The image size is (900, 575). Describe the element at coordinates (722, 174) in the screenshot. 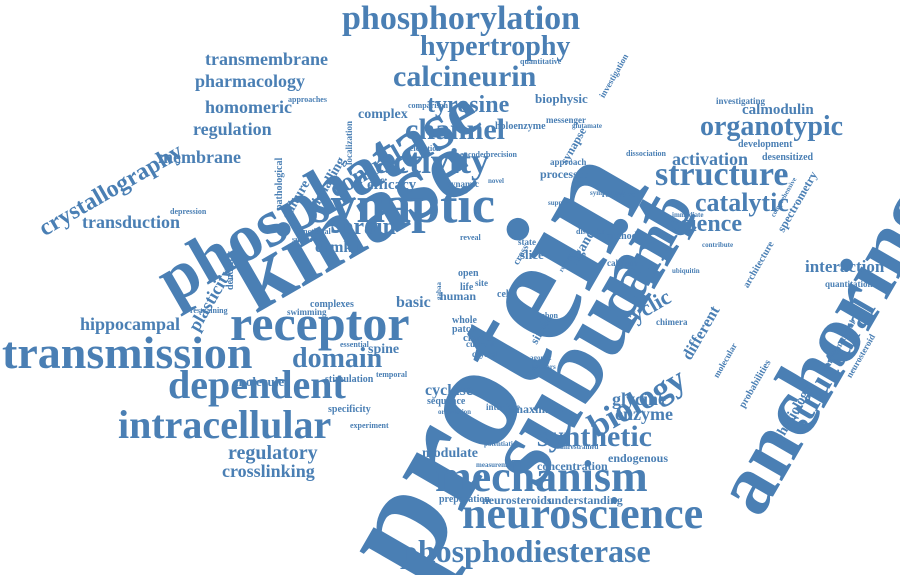

I see `word-structure: structure` at that location.